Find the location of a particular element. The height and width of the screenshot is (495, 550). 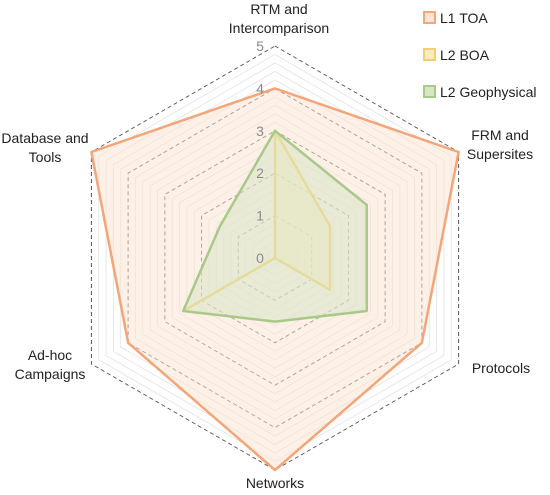

tick-label-3: 3 is located at coordinates (260, 131).